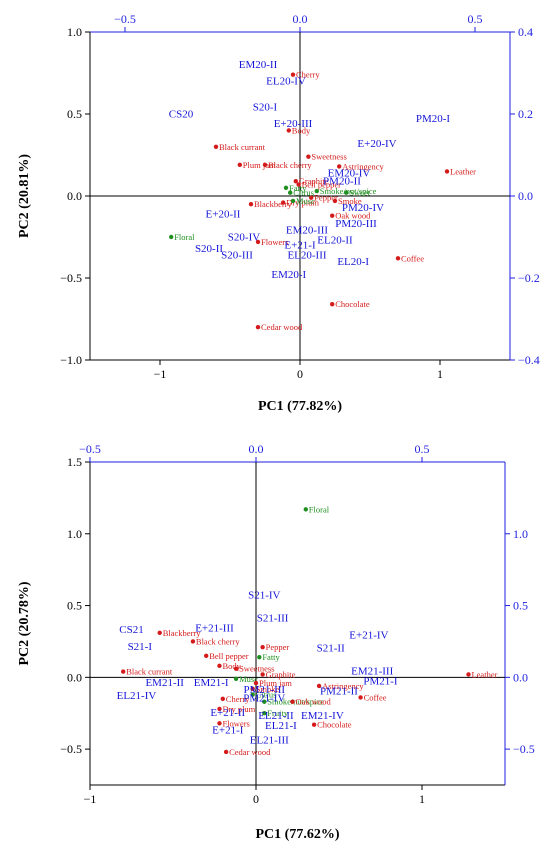 The image size is (550, 855). Describe the element at coordinates (363, 208) in the screenshot. I see `sample-label: PM20-IV` at that location.